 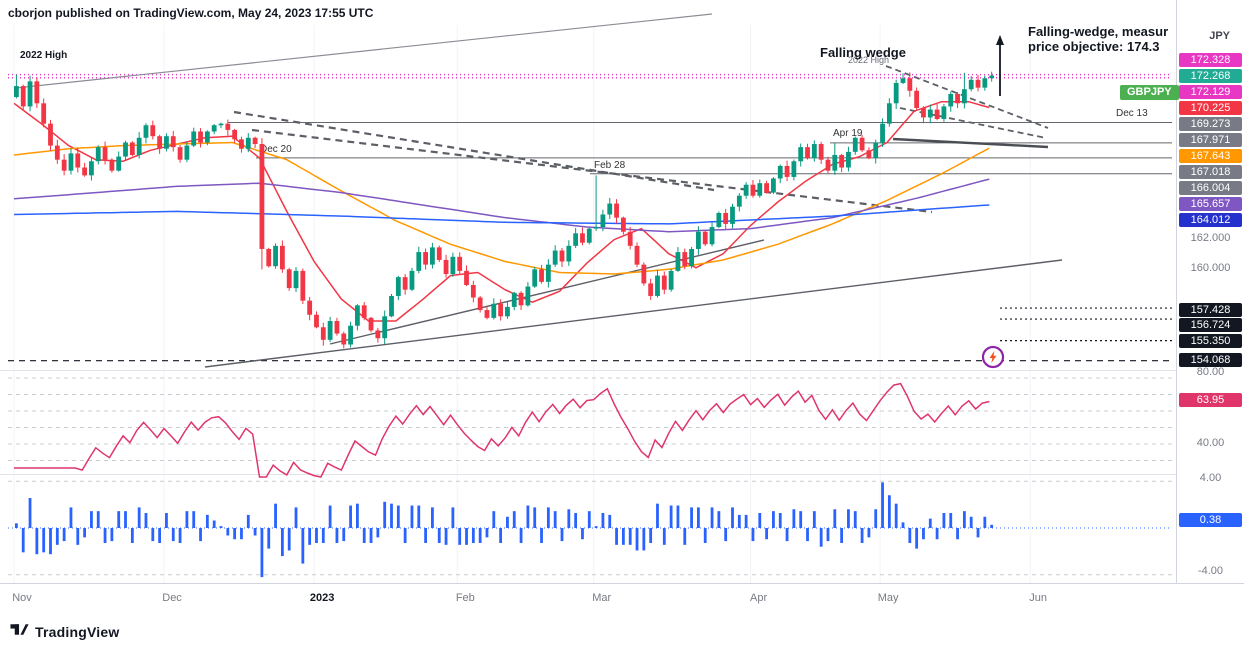 I want to click on annotation-text: Falling-wedge, measur, so click(x=1098, y=31).